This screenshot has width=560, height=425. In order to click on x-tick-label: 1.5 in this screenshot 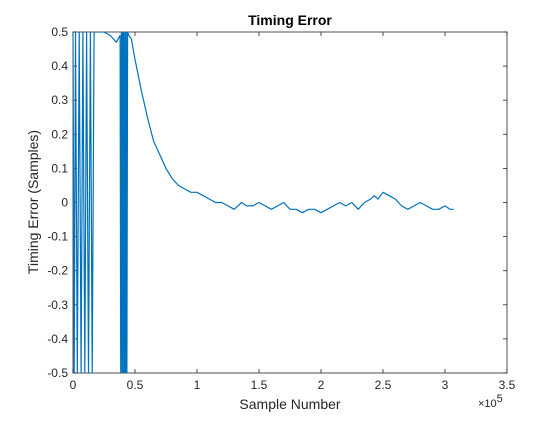, I will do `click(259, 385)`.